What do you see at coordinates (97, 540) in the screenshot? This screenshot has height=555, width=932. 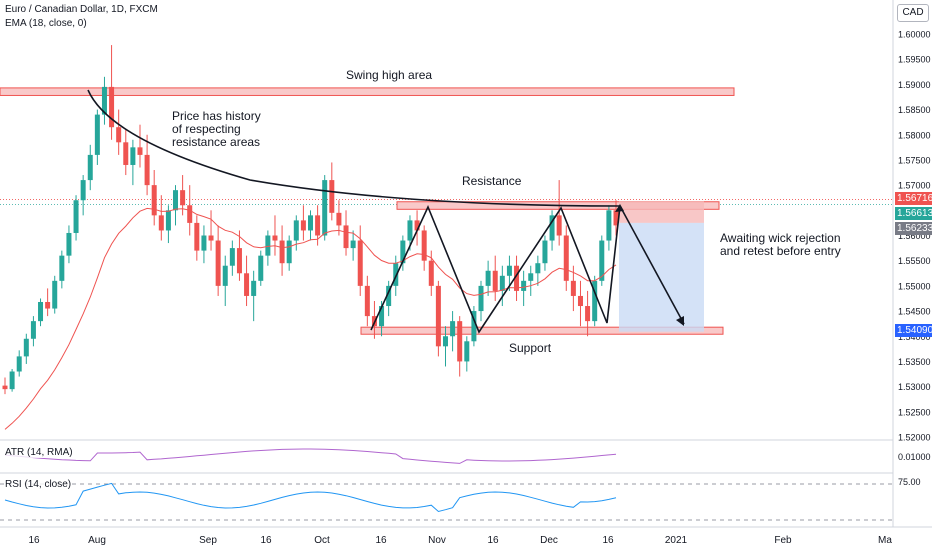 I see `time-tick-label: Aug` at bounding box center [97, 540].